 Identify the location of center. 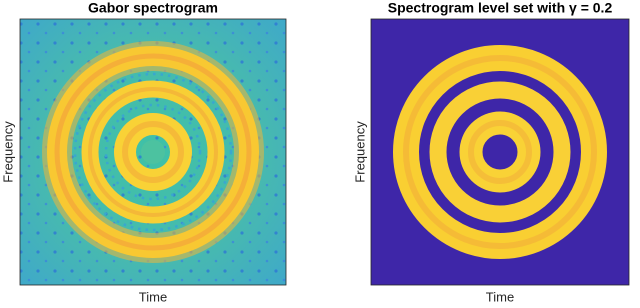
(153, 152).